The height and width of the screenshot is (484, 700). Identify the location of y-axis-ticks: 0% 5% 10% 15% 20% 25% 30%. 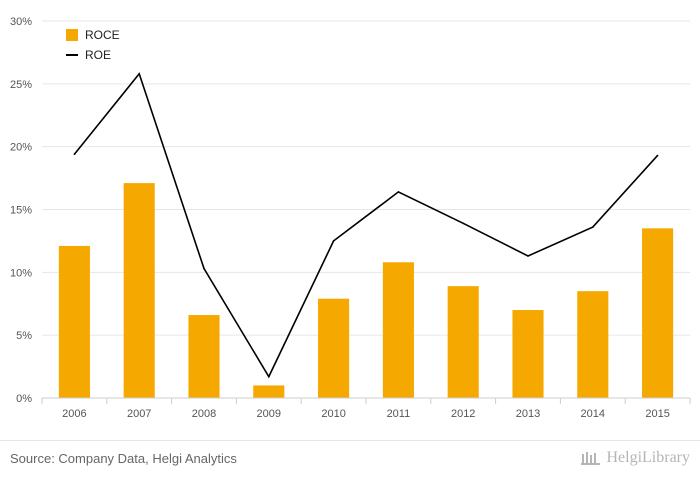
(21, 210).